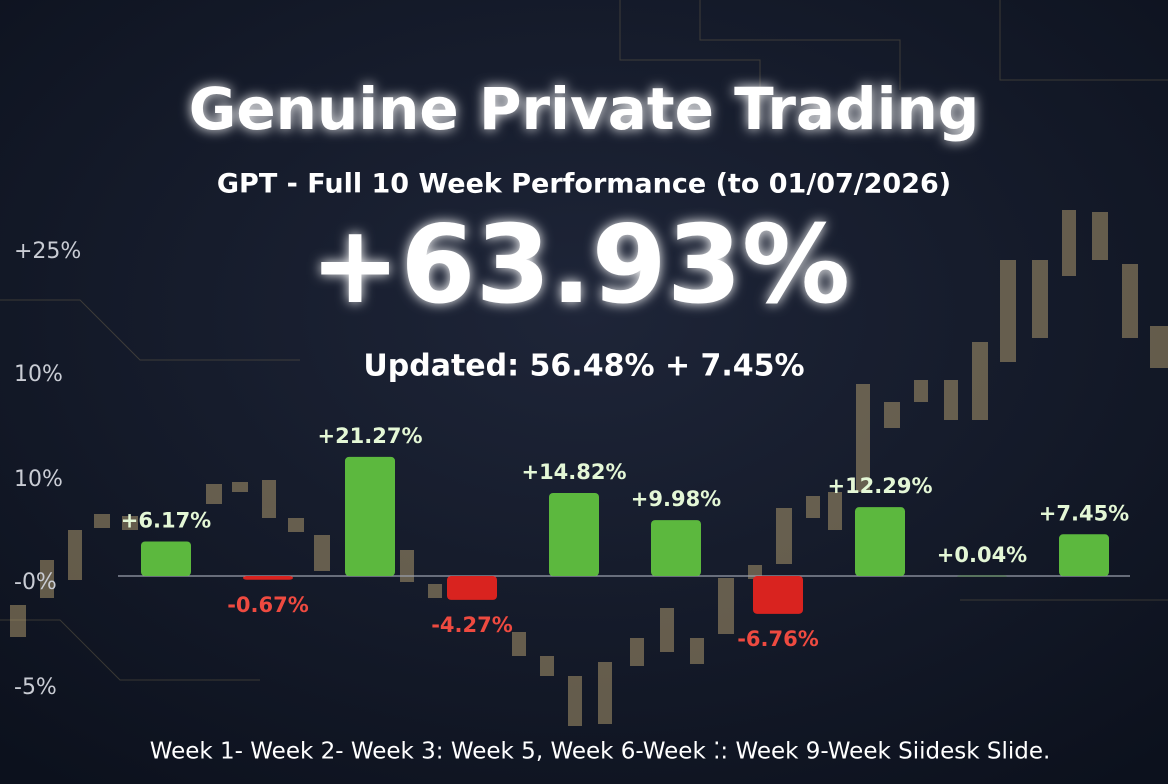 Image resolution: width=1168 pixels, height=784 pixels. What do you see at coordinates (1084, 513) in the screenshot?
I see `value-label: +7.45%` at bounding box center [1084, 513].